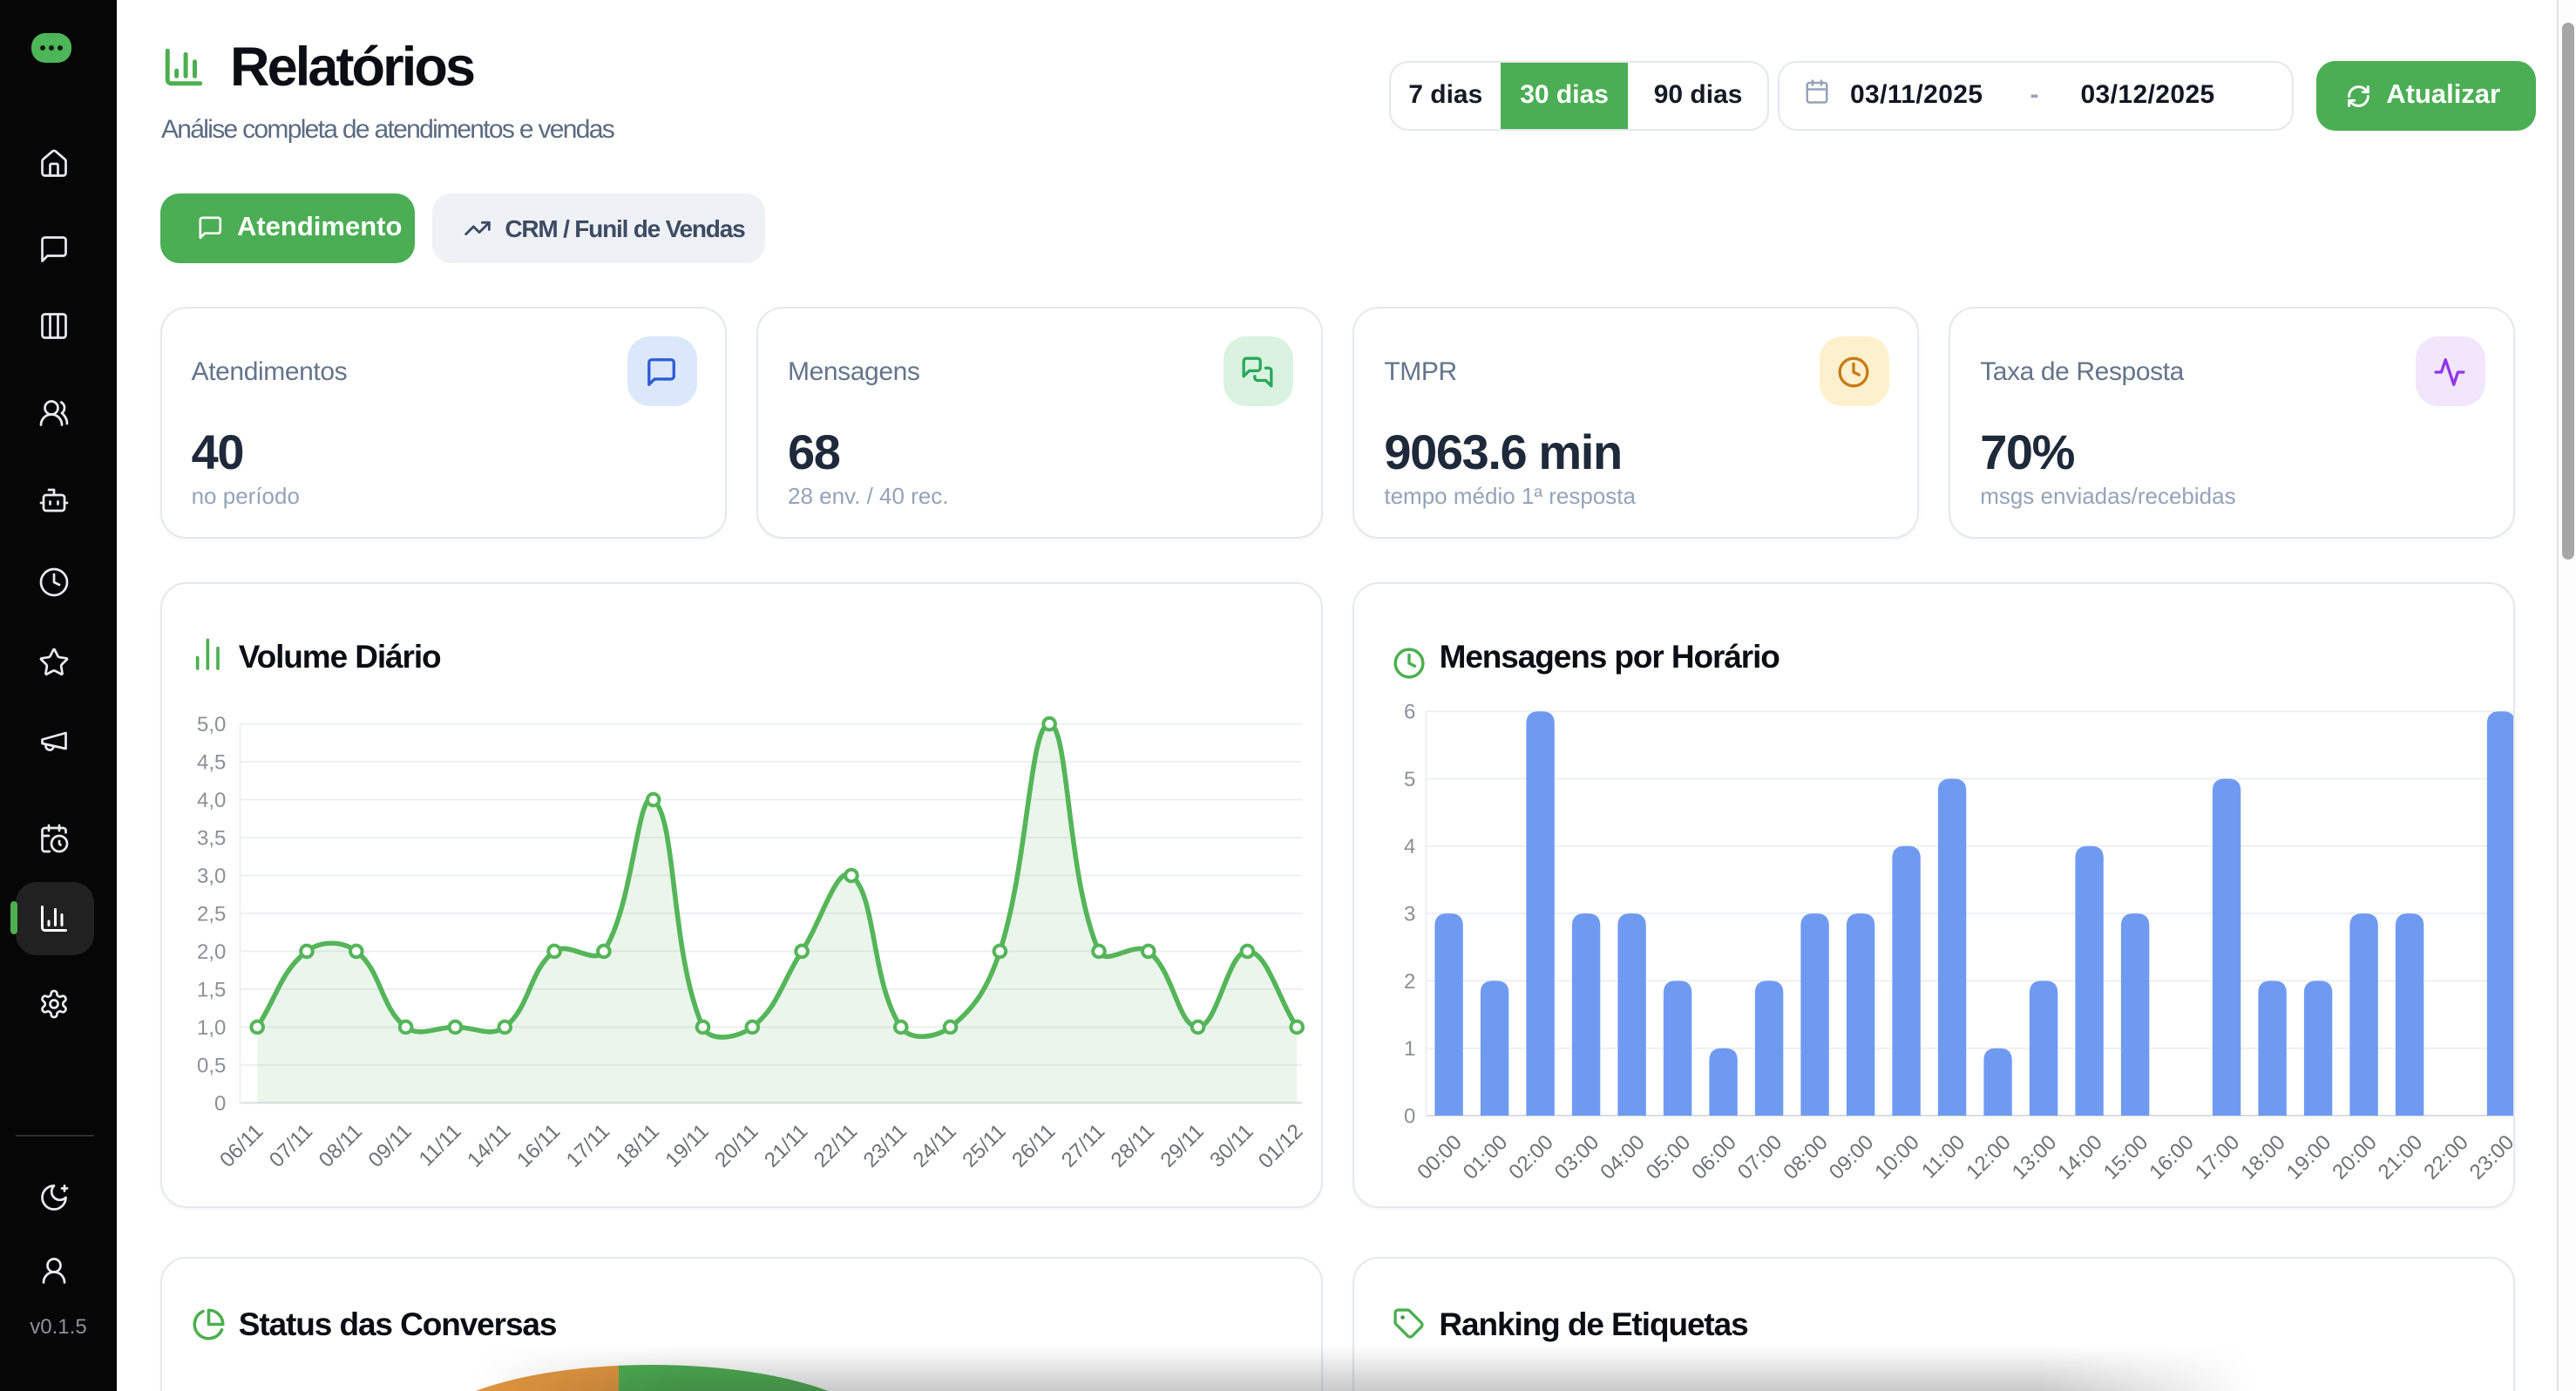 The image size is (2576, 1391). I want to click on svg-text: 24/11, so click(934, 1145).